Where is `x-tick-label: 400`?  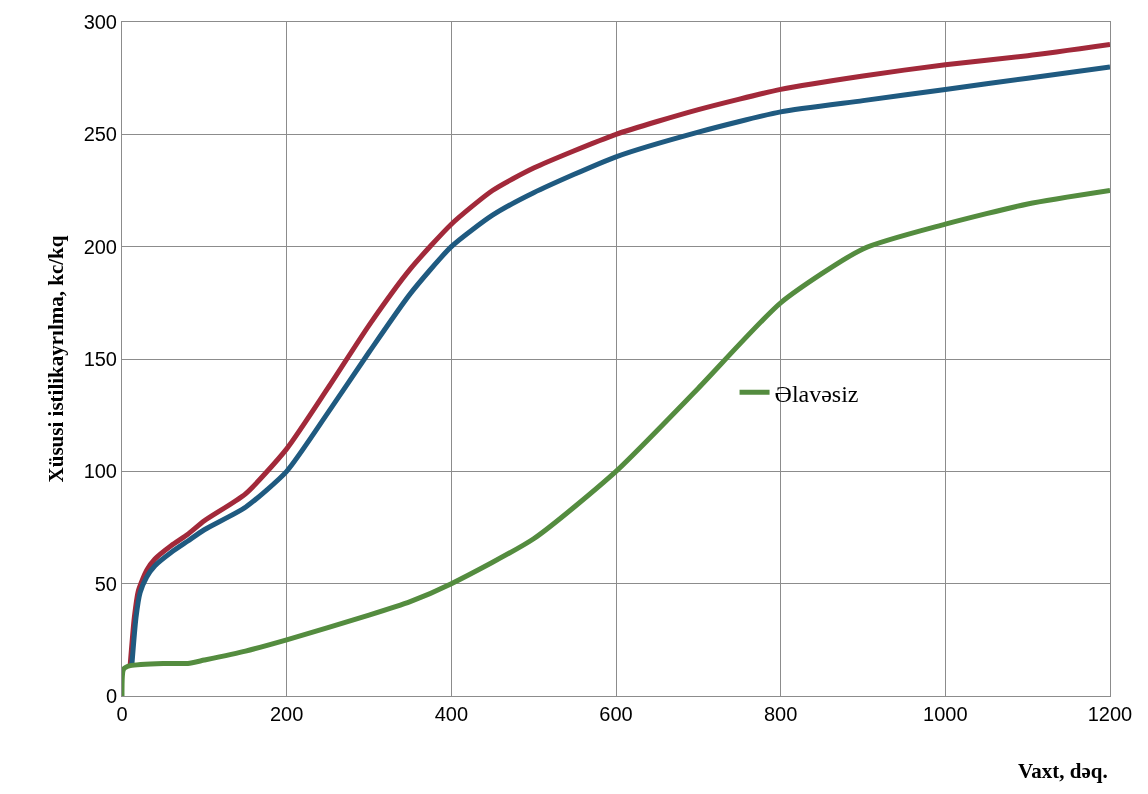
x-tick-label: 400 is located at coordinates (451, 714).